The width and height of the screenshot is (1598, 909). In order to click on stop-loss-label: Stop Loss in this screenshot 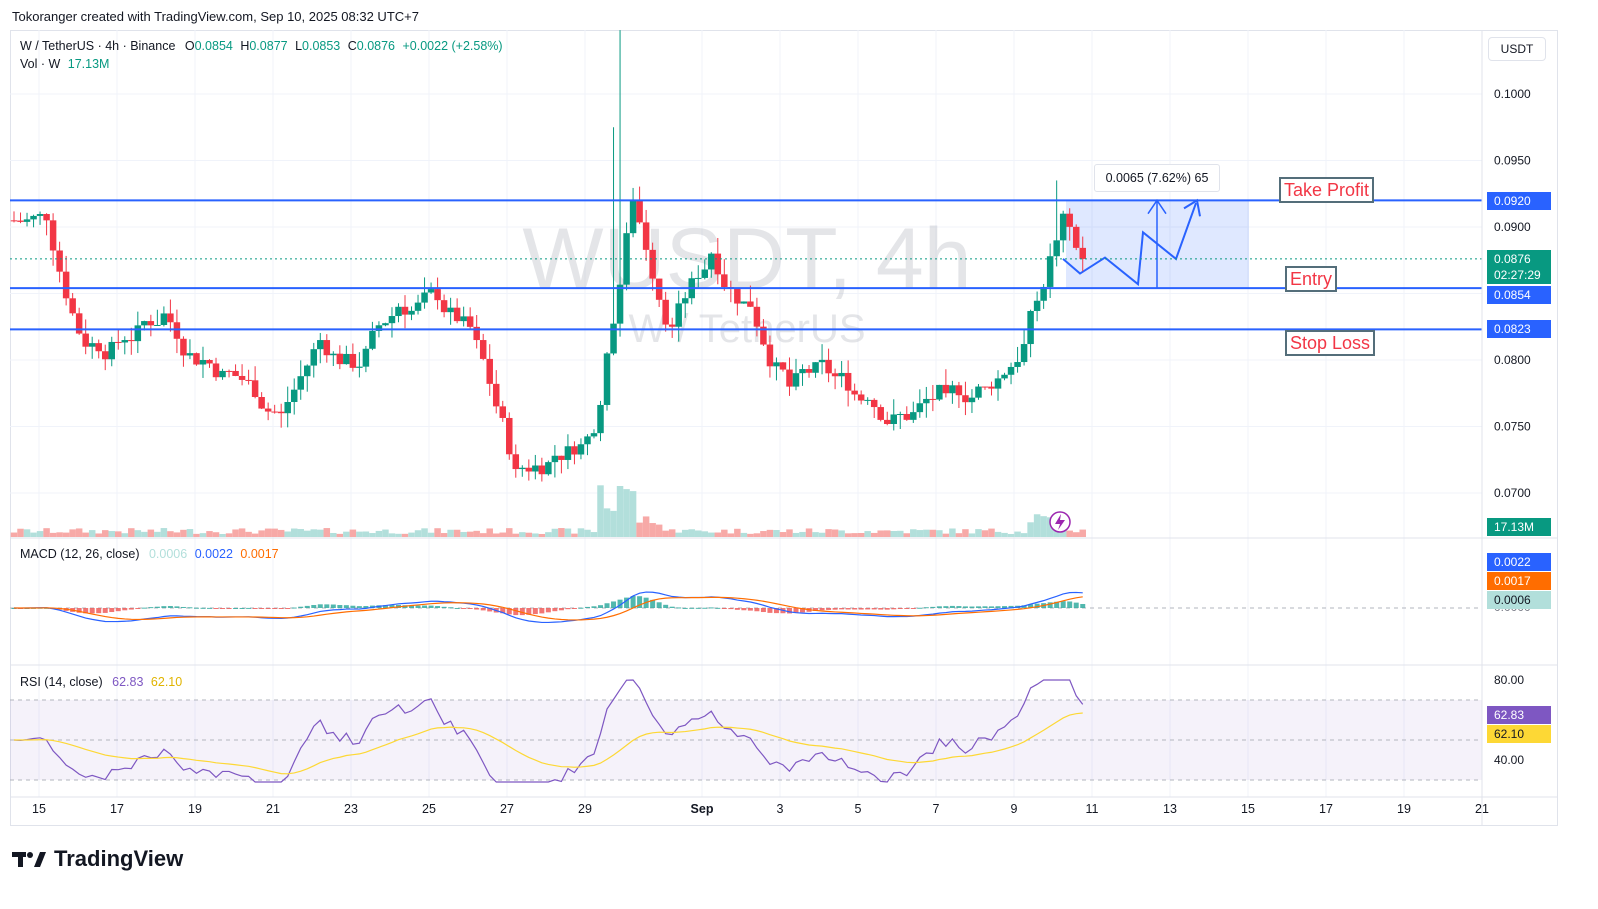, I will do `click(1330, 343)`.